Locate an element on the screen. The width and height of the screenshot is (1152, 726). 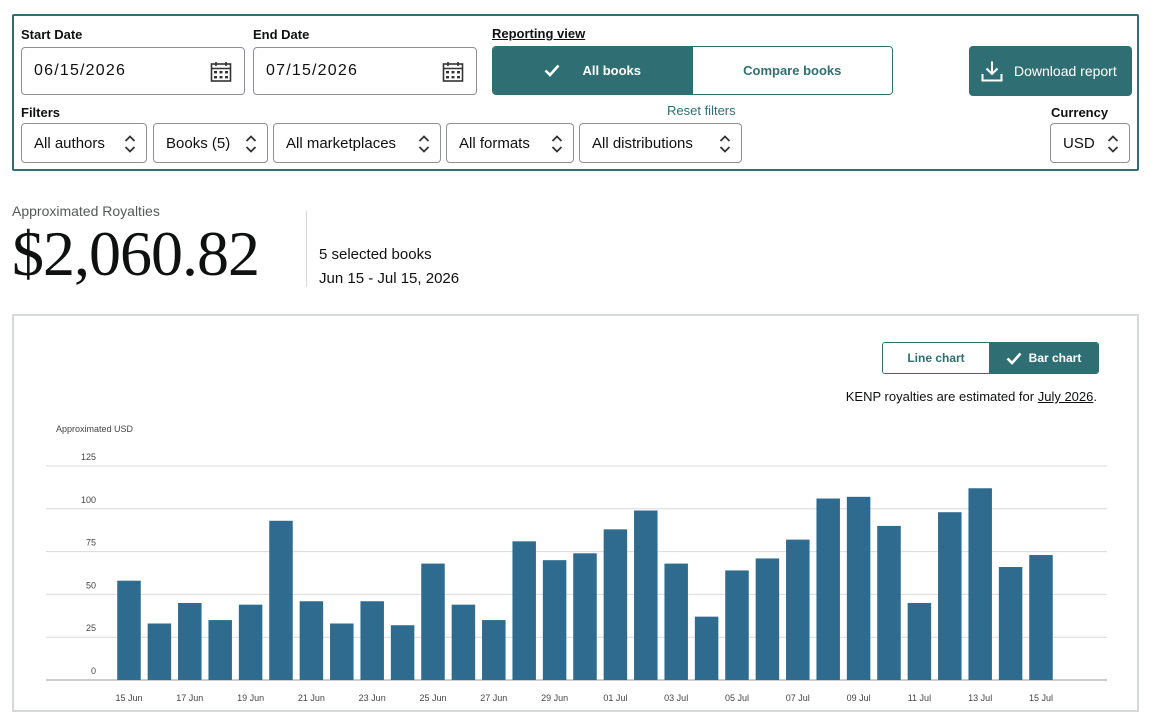
end-date-label: End Date is located at coordinates (281, 34).